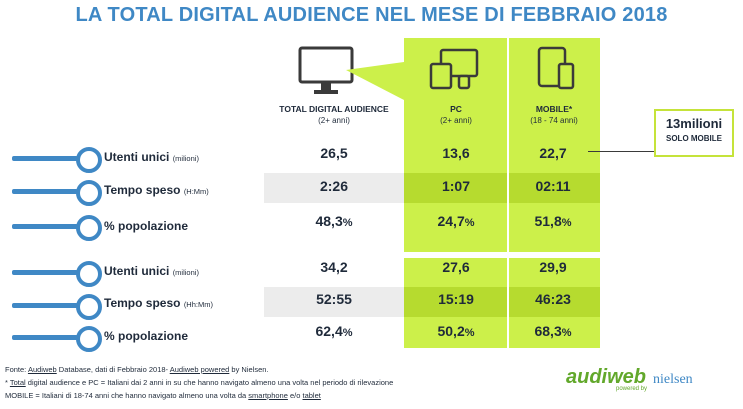  Describe the element at coordinates (334, 299) in the screenshot. I see `value-total: 52:55` at that location.